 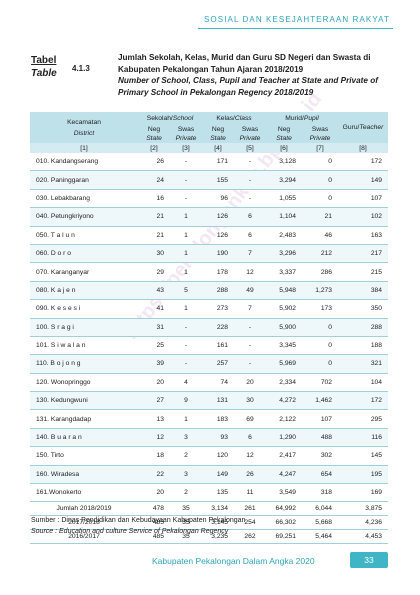 What do you see at coordinates (284, 254) in the screenshot?
I see `table-cell: 3,296` at bounding box center [284, 254].